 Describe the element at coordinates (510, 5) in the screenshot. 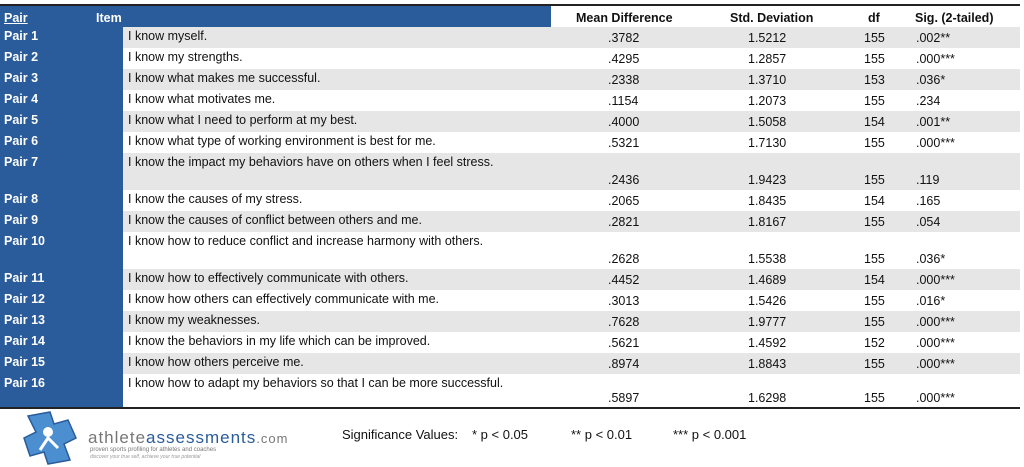

I see `top-rule` at that location.